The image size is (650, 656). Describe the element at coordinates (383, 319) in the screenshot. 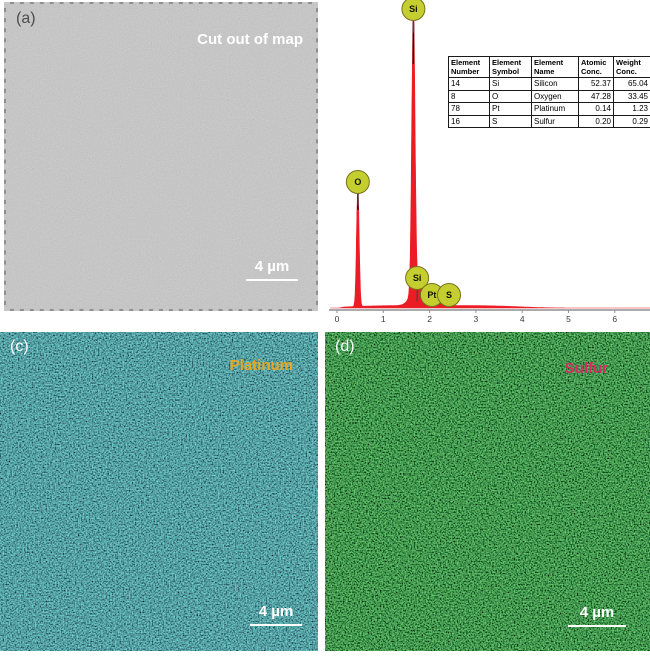

I see `x-tick-label: 1` at that location.